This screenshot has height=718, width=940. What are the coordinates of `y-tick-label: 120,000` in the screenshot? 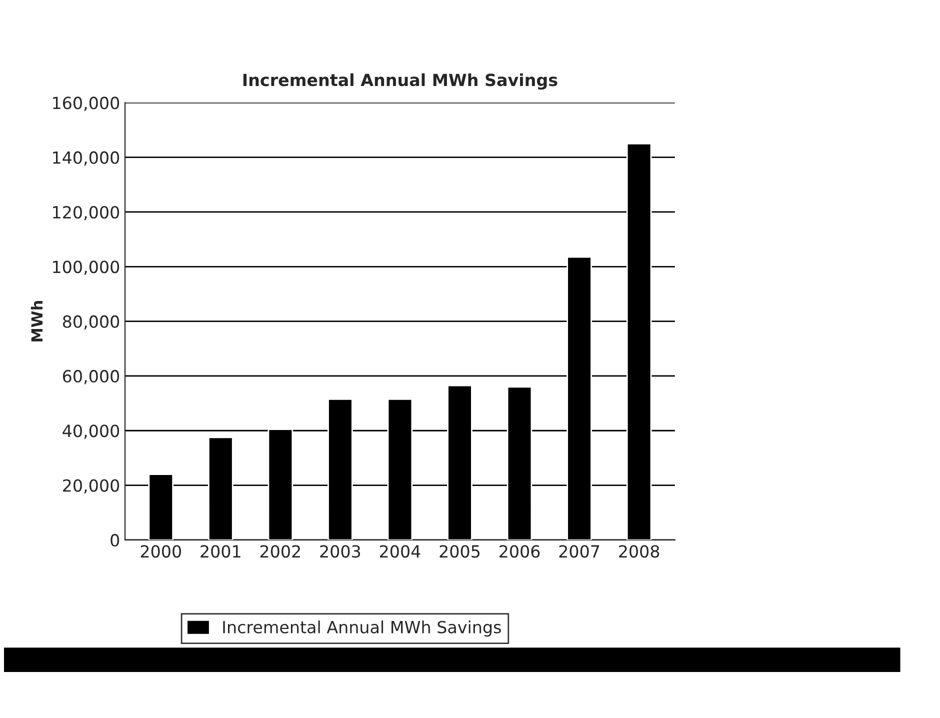 It's located at (86, 213).